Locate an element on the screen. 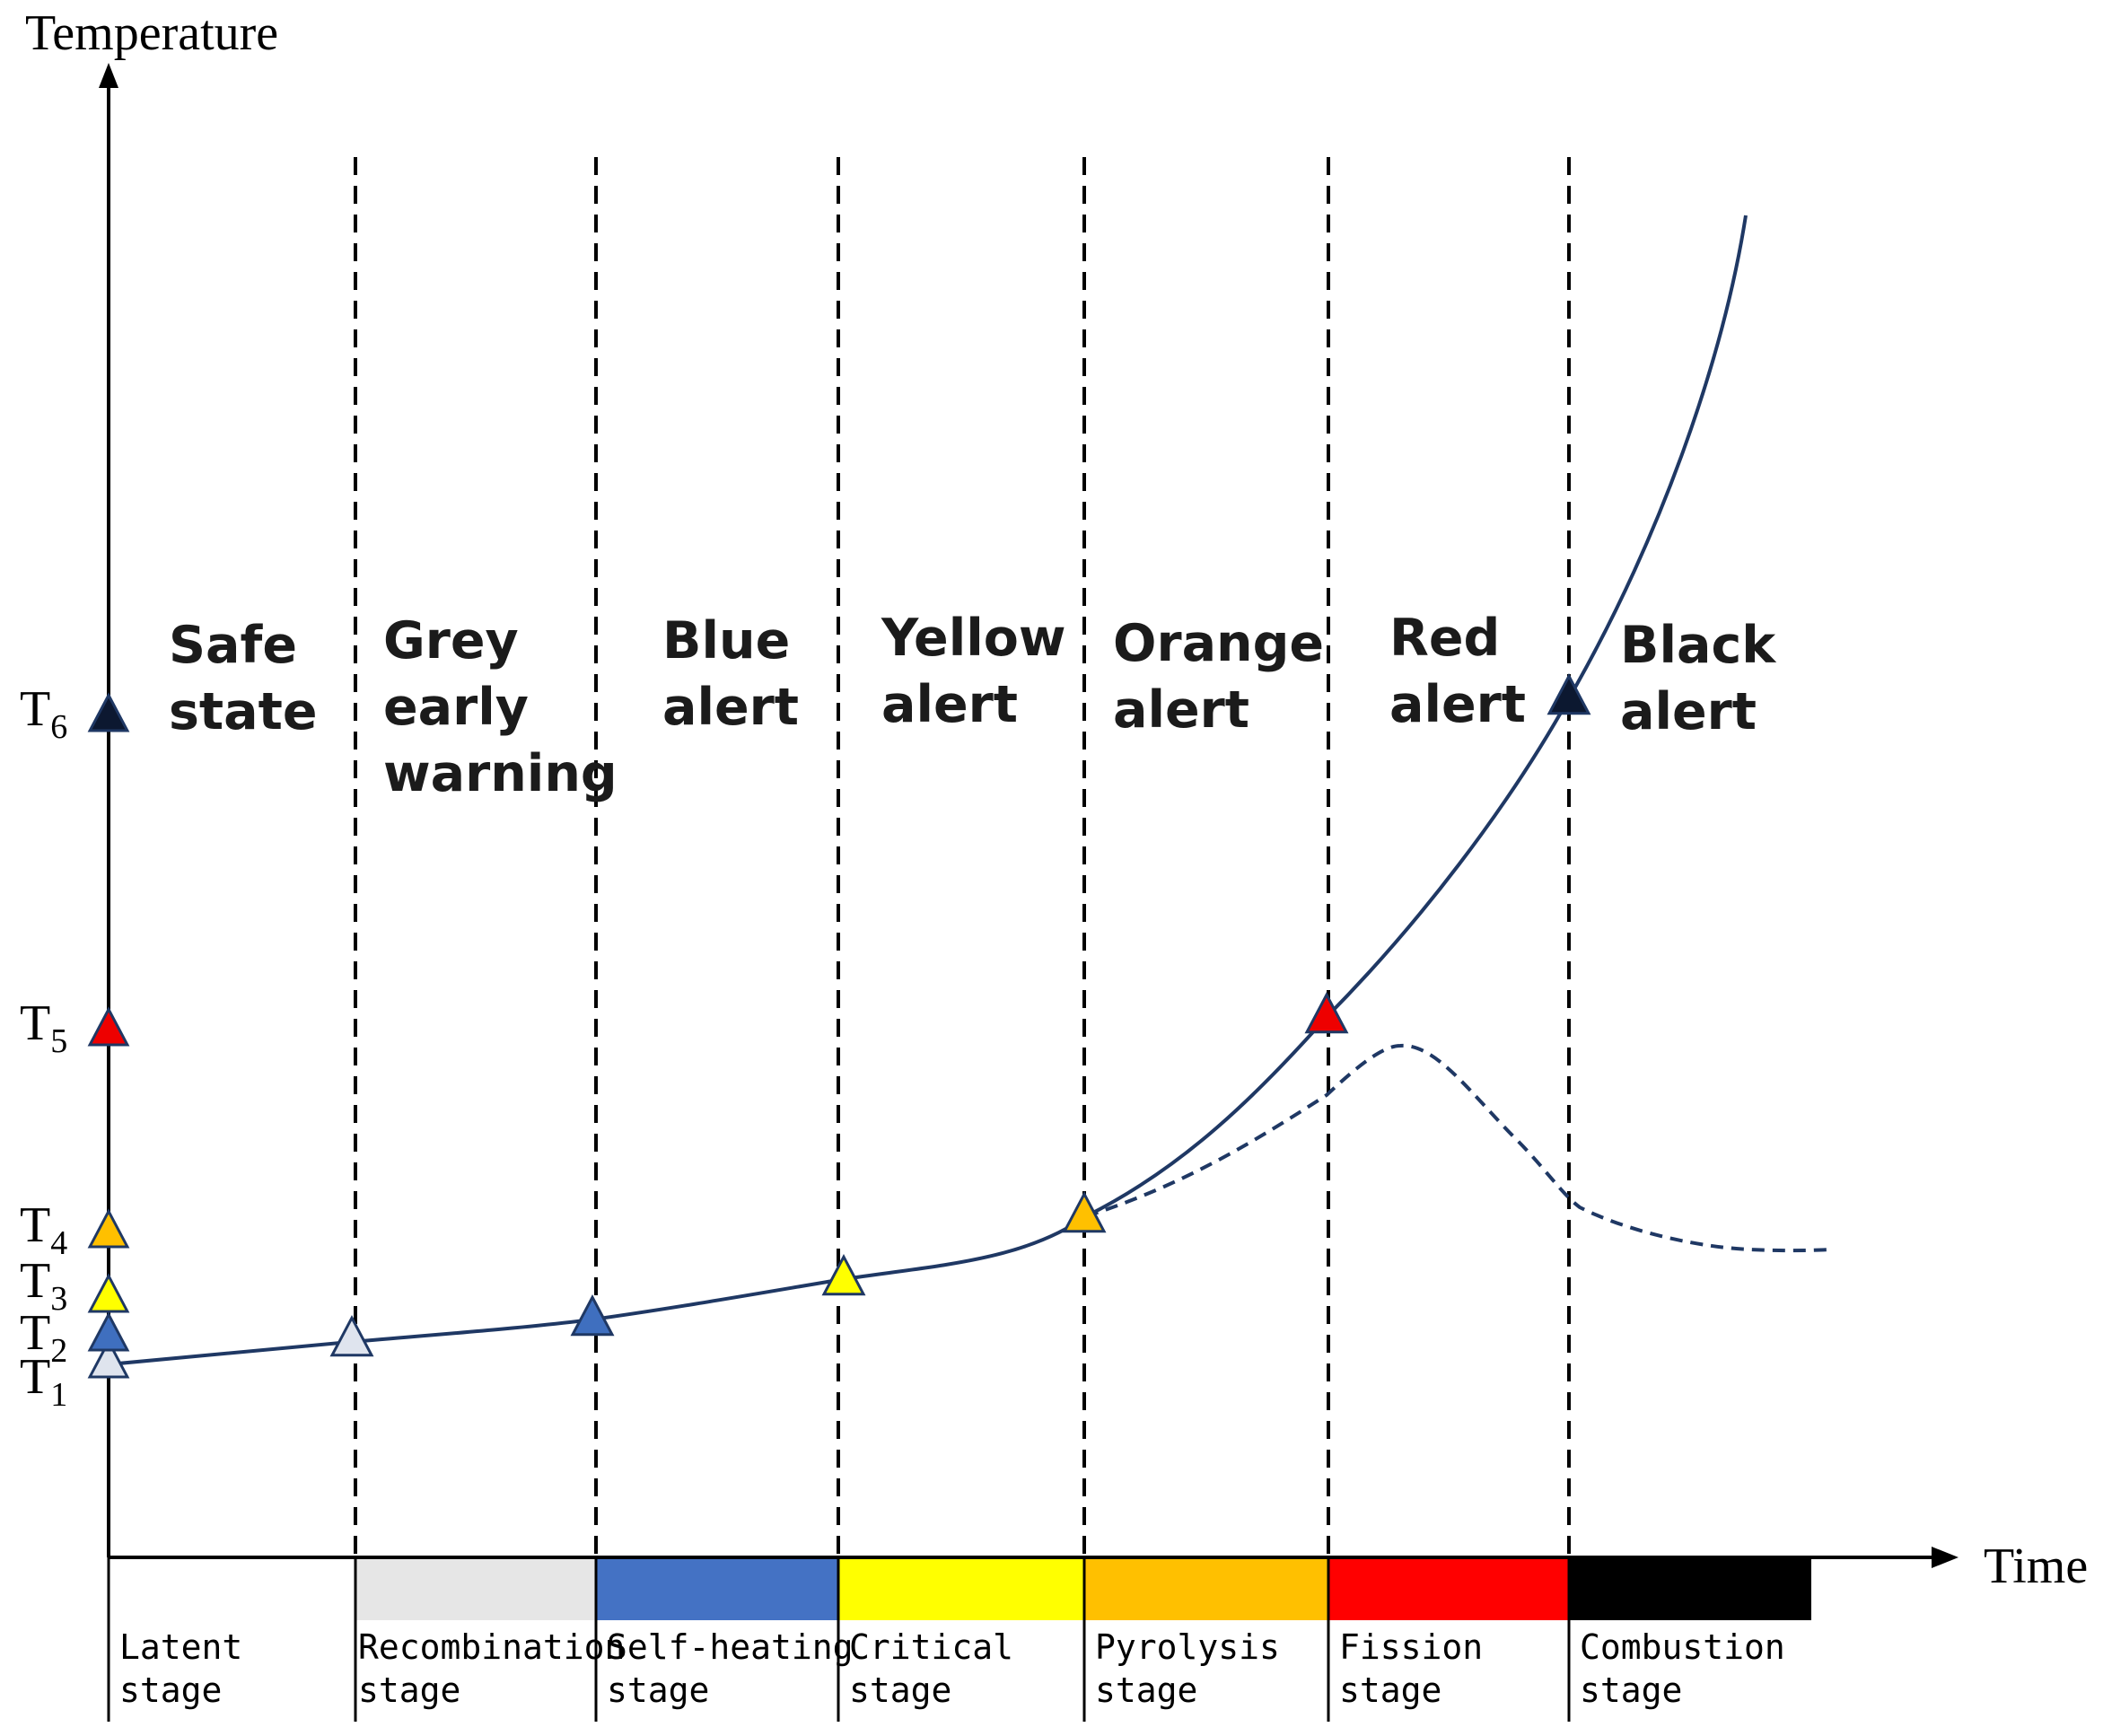  threshold-label-subscript: 1 is located at coordinates (59, 1395).